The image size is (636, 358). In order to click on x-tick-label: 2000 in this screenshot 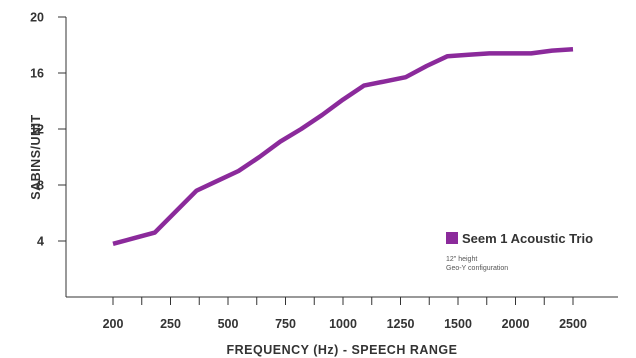, I will do `click(516, 324)`.